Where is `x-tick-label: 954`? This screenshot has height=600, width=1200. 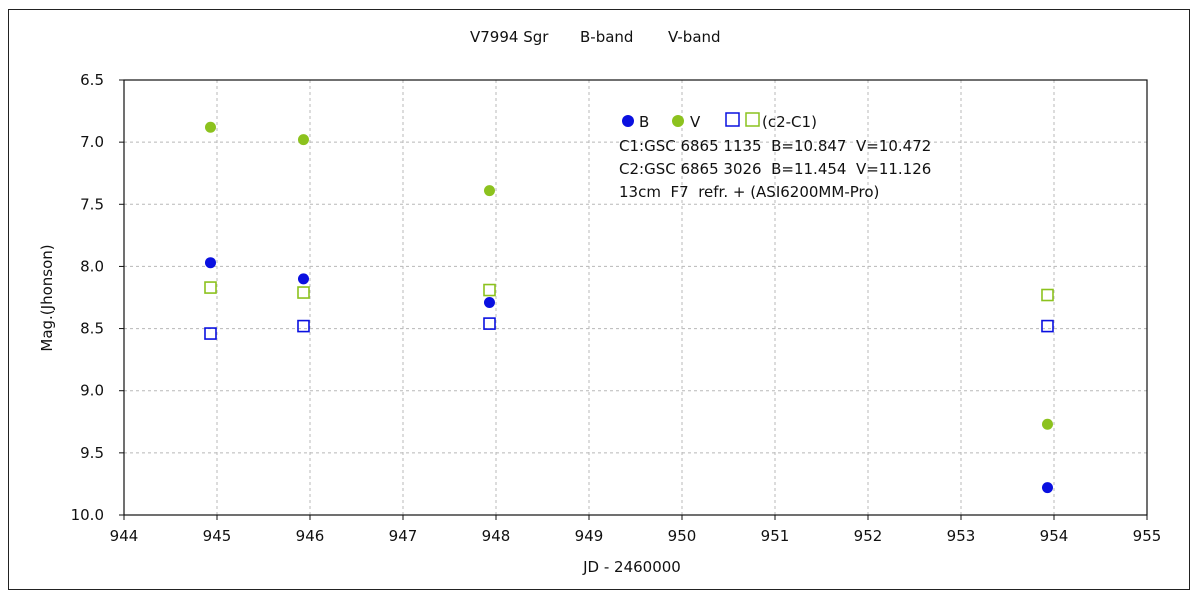 x-tick-label: 954 is located at coordinates (1054, 536).